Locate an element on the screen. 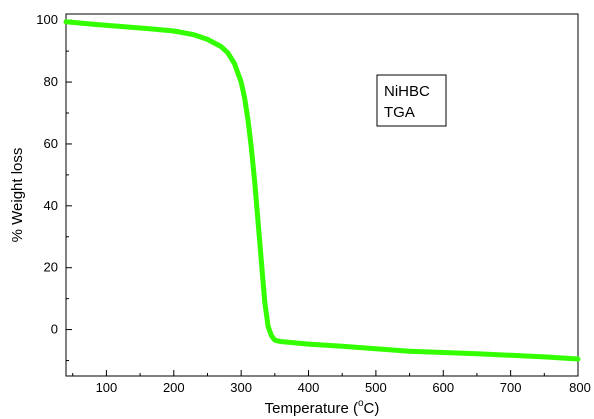 This screenshot has width=594, height=419. x-tick-label: 300 is located at coordinates (241, 387).